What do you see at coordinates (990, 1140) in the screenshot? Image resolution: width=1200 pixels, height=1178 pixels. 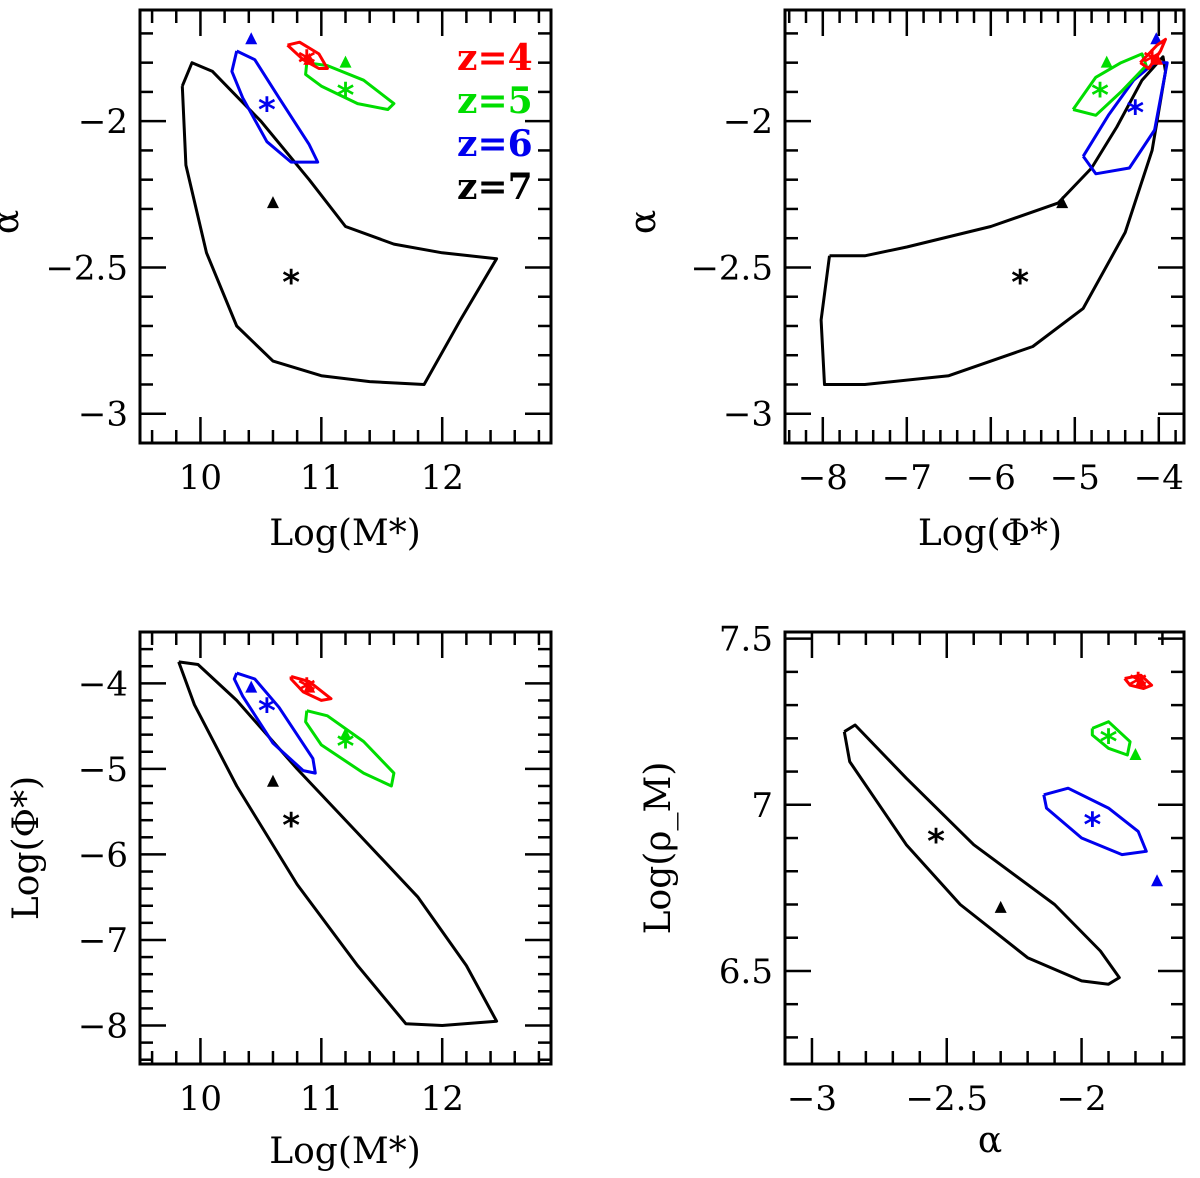 I see `x-axis-label: α` at bounding box center [990, 1140].